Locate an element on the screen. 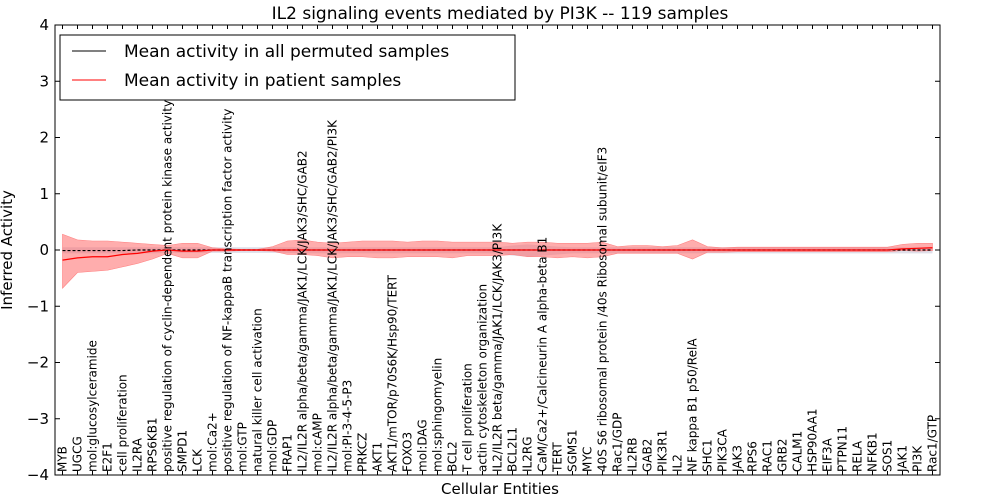 Image resolution: width=1000 pixels, height=504 pixels. x-tick-label: LCK is located at coordinates (198, 460).